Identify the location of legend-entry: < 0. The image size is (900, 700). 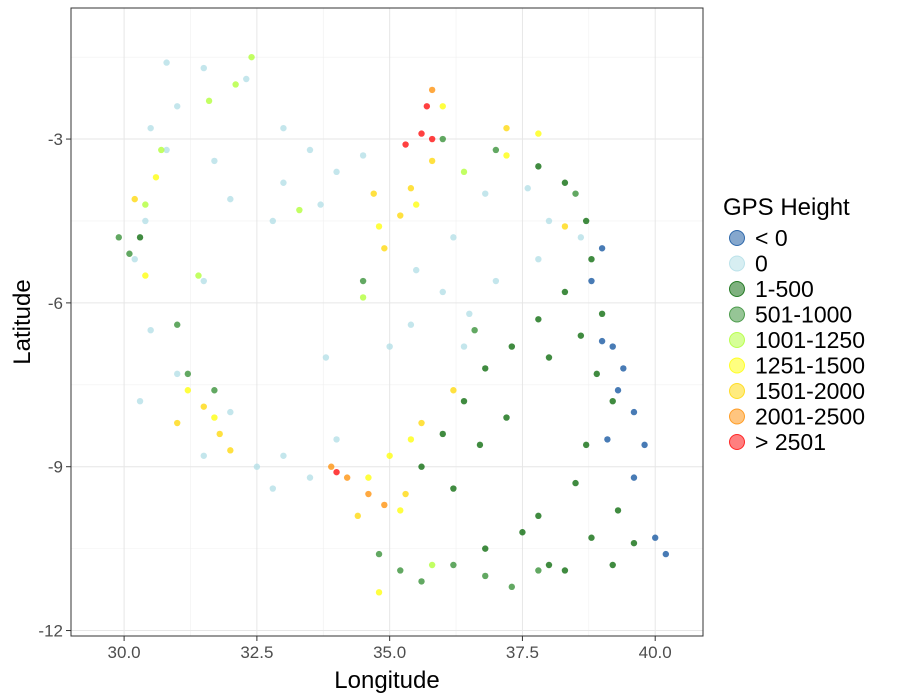
(758, 238).